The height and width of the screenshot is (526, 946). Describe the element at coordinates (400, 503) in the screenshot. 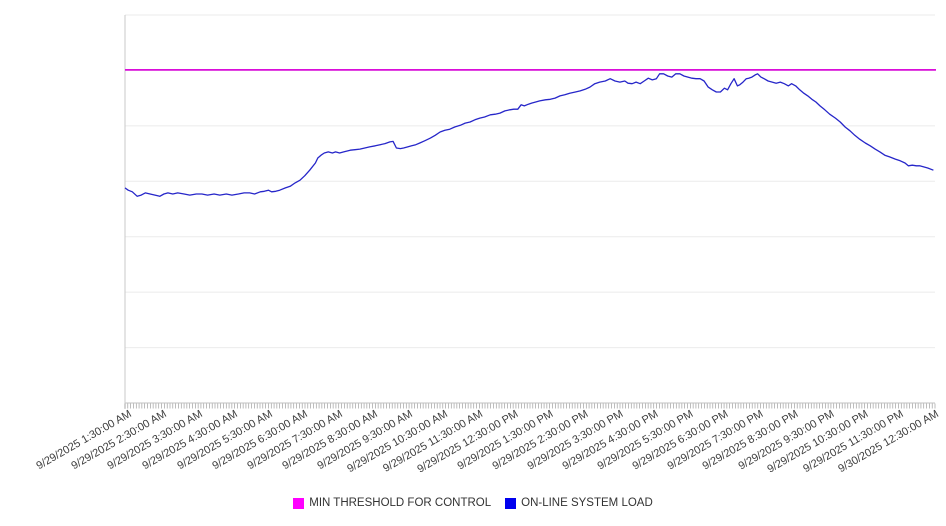

I see `legend-label-min-threshold: MIN THRESHOLD FOR CONTROL` at that location.